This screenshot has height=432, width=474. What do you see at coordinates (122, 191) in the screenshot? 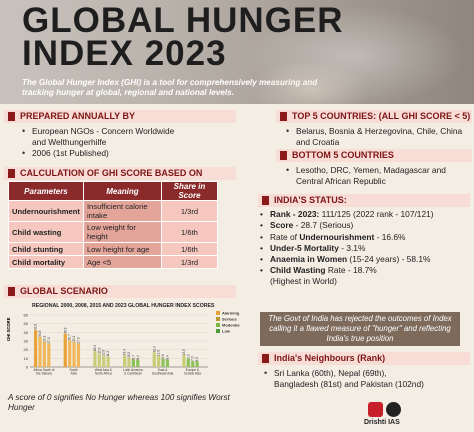
I see `column-header: Meaning` at bounding box center [122, 191].